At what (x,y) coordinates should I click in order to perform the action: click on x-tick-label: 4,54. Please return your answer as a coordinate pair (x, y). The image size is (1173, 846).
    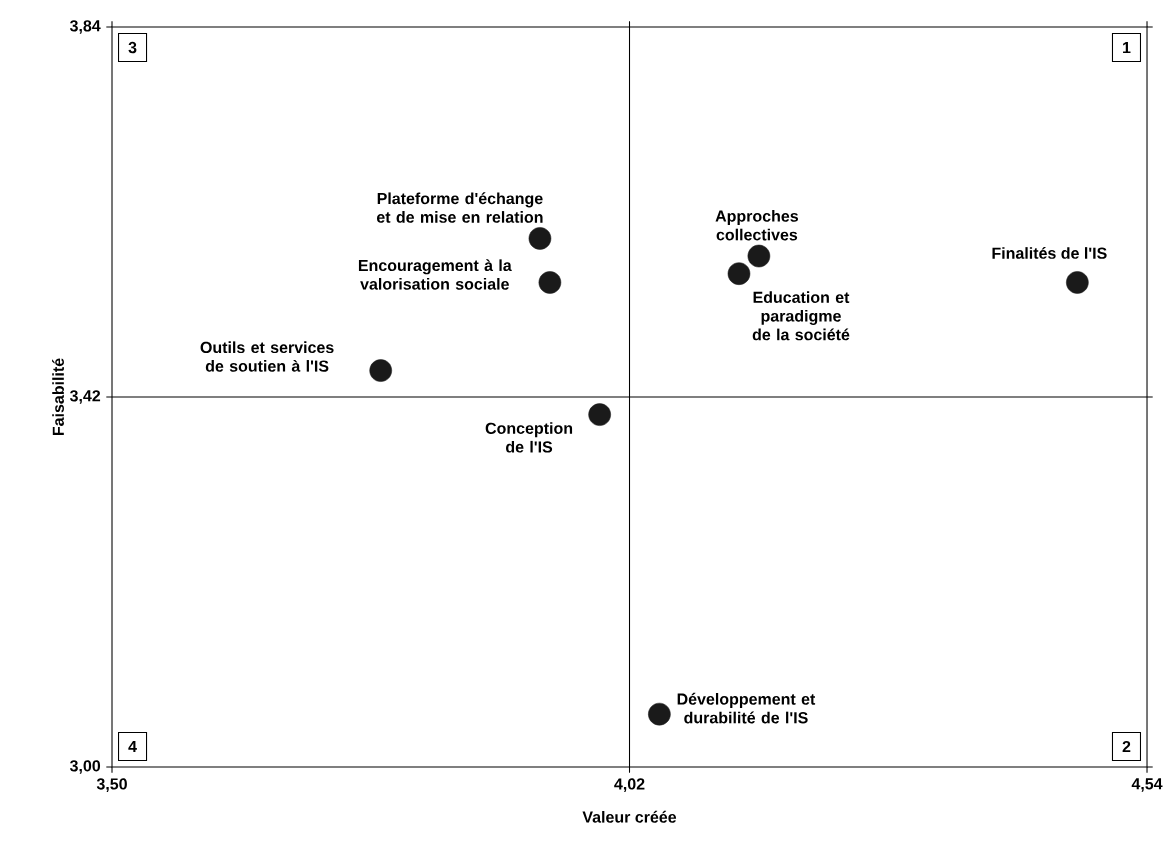
    Looking at the image, I should click on (1147, 785).